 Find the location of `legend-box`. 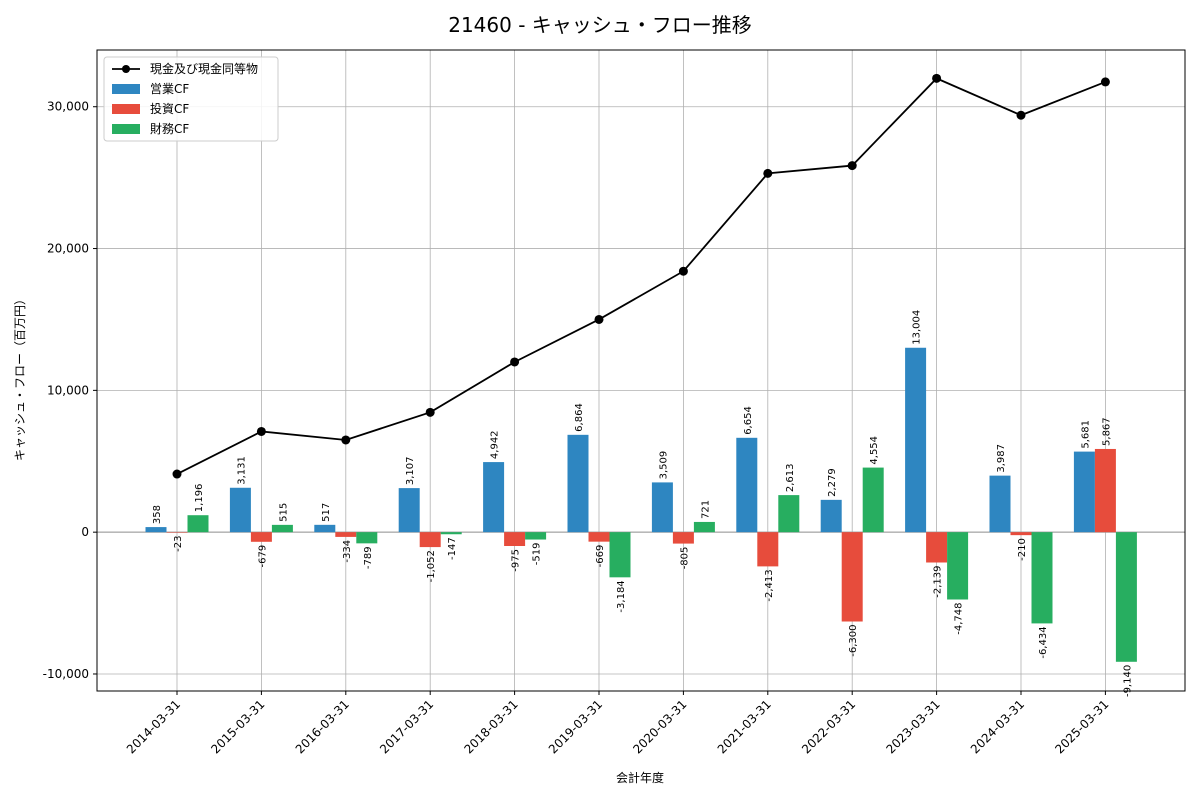

legend-box is located at coordinates (191, 99).